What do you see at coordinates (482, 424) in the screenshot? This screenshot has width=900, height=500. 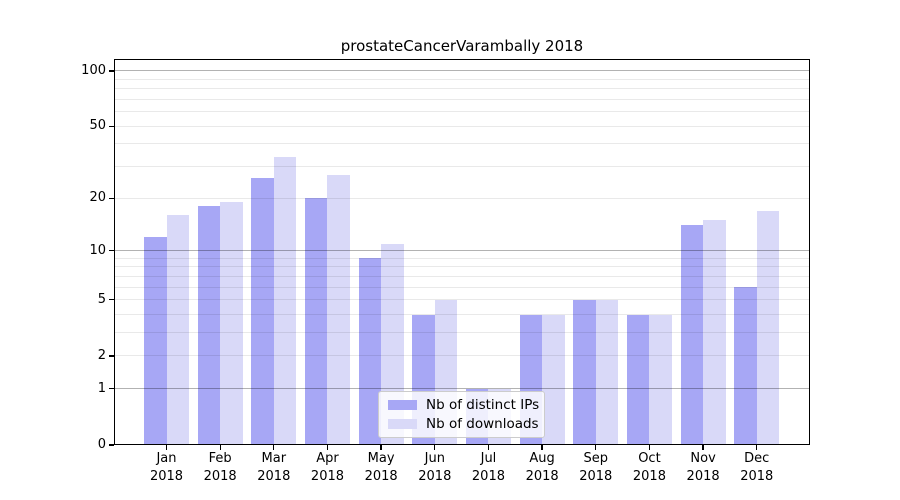 I see `legend-label-downloads: Nb of downloads` at bounding box center [482, 424].